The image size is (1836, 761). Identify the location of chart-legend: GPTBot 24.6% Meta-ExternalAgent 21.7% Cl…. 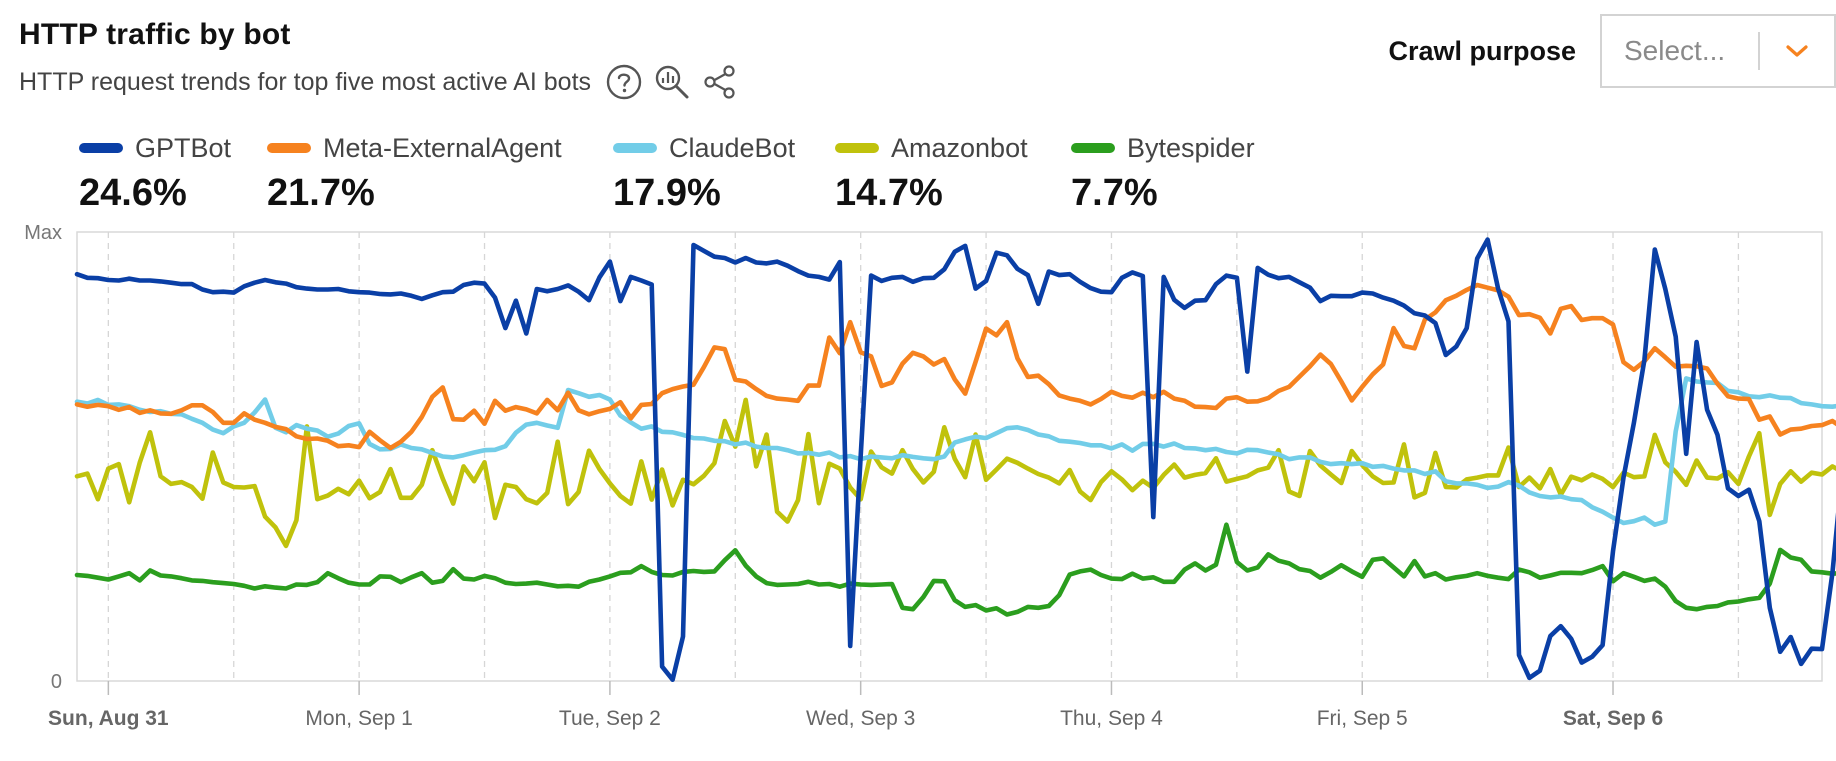
(918, 173).